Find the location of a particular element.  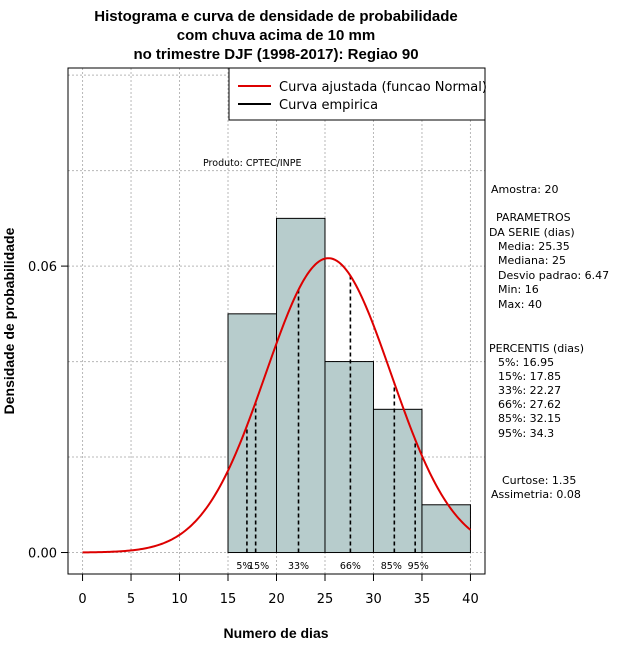

x-tick-label-7: 35 is located at coordinates (422, 599).